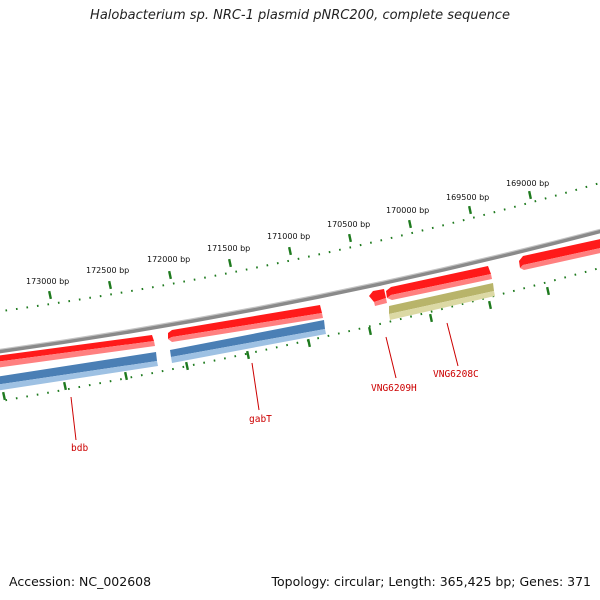  What do you see at coordinates (348, 224) in the screenshot?
I see `tick-label: 170500 bp` at bounding box center [348, 224].